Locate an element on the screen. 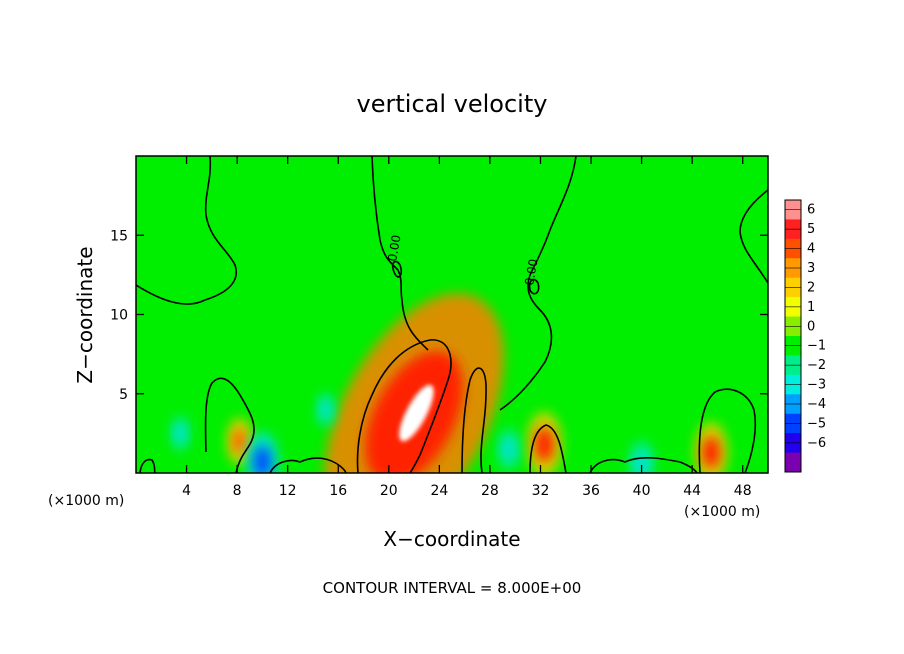 This screenshot has height=654, width=904. colorbar-label: 4 is located at coordinates (811, 249).